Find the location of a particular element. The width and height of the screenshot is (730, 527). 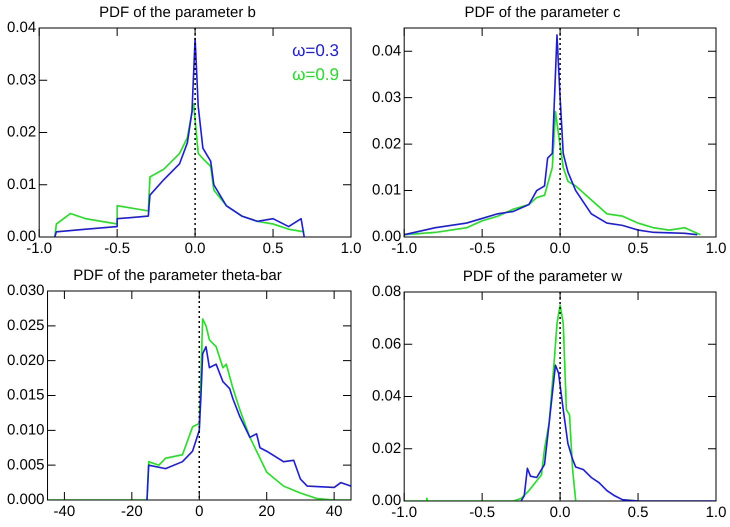

y-tick-label: 0.025 is located at coordinates (25, 325).